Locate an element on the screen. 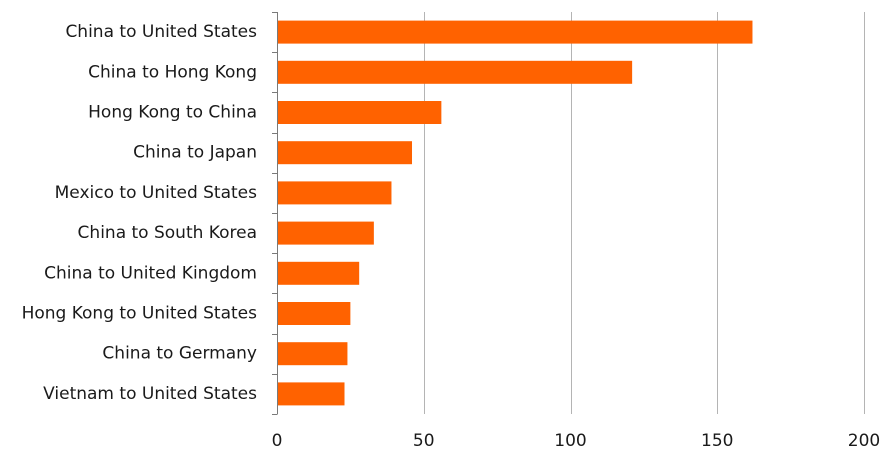 This screenshot has width=895, height=453. category-label: China to South Korea is located at coordinates (167, 233).